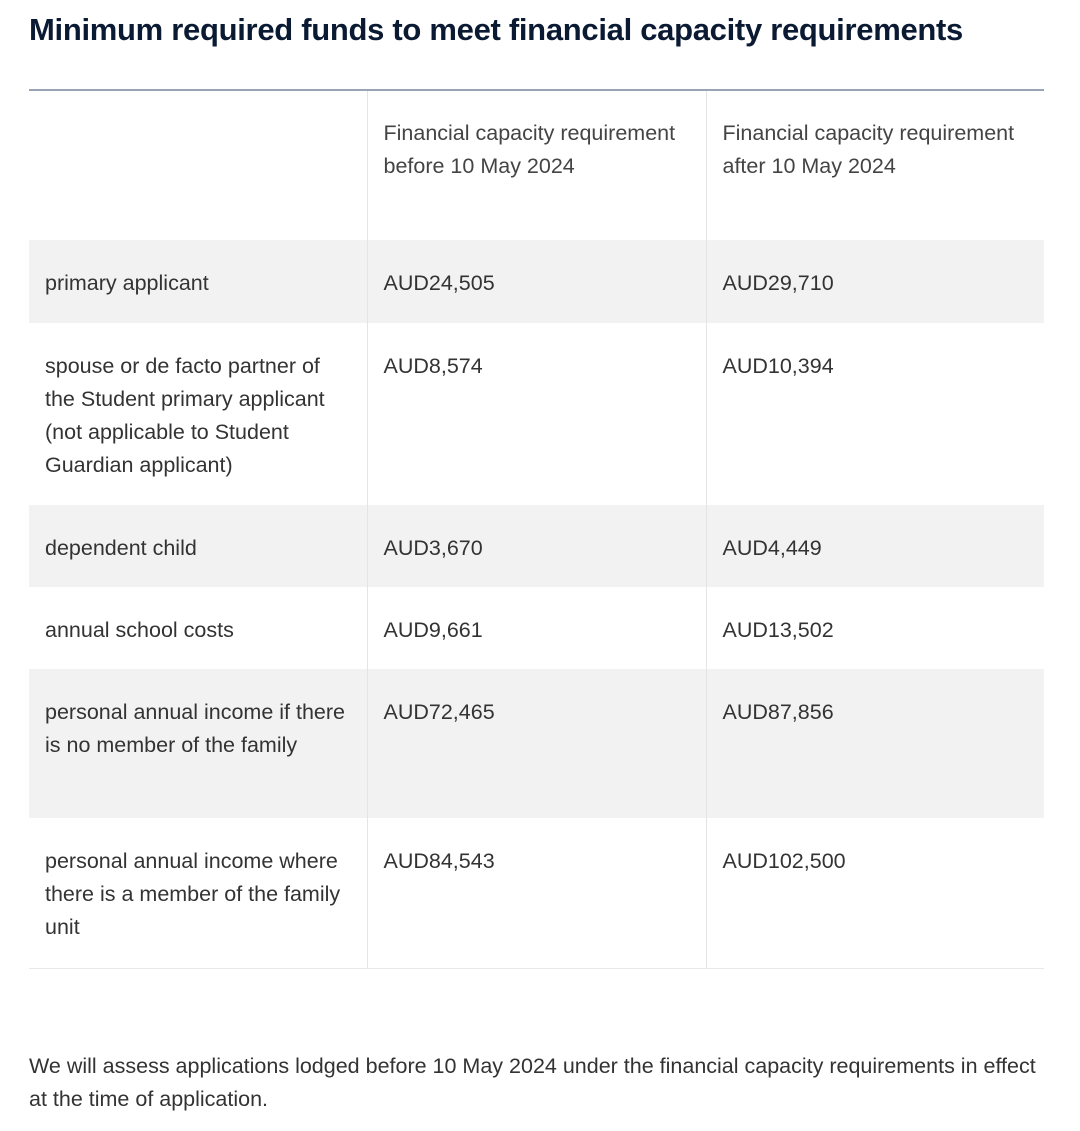 The image size is (1080, 1131). I want to click on cell-before: AUD9,661, so click(536, 628).